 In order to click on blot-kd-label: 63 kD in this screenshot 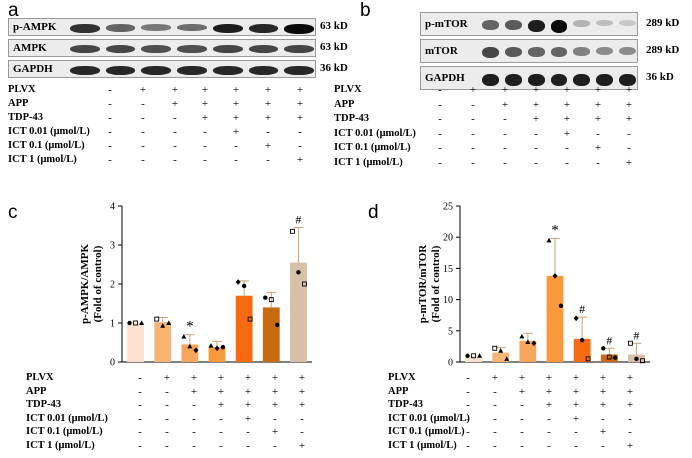, I will do `click(334, 47)`.